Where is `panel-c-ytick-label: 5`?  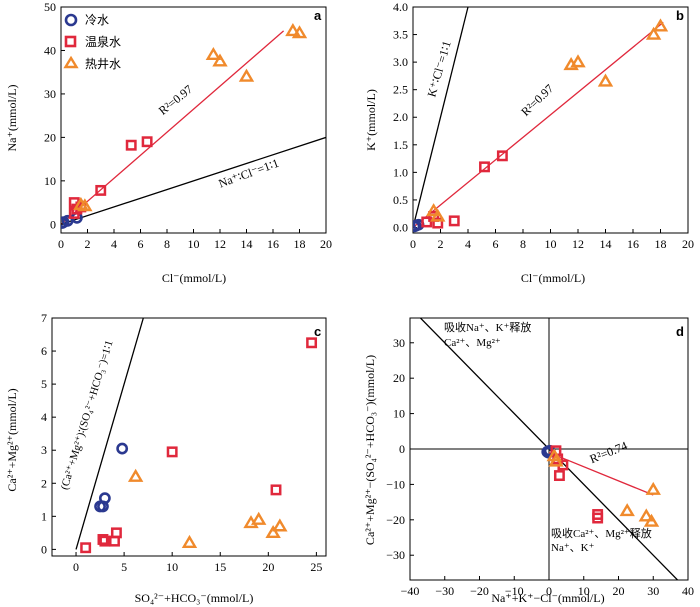 panel-c-ytick-label: 5 is located at coordinates (44, 384).